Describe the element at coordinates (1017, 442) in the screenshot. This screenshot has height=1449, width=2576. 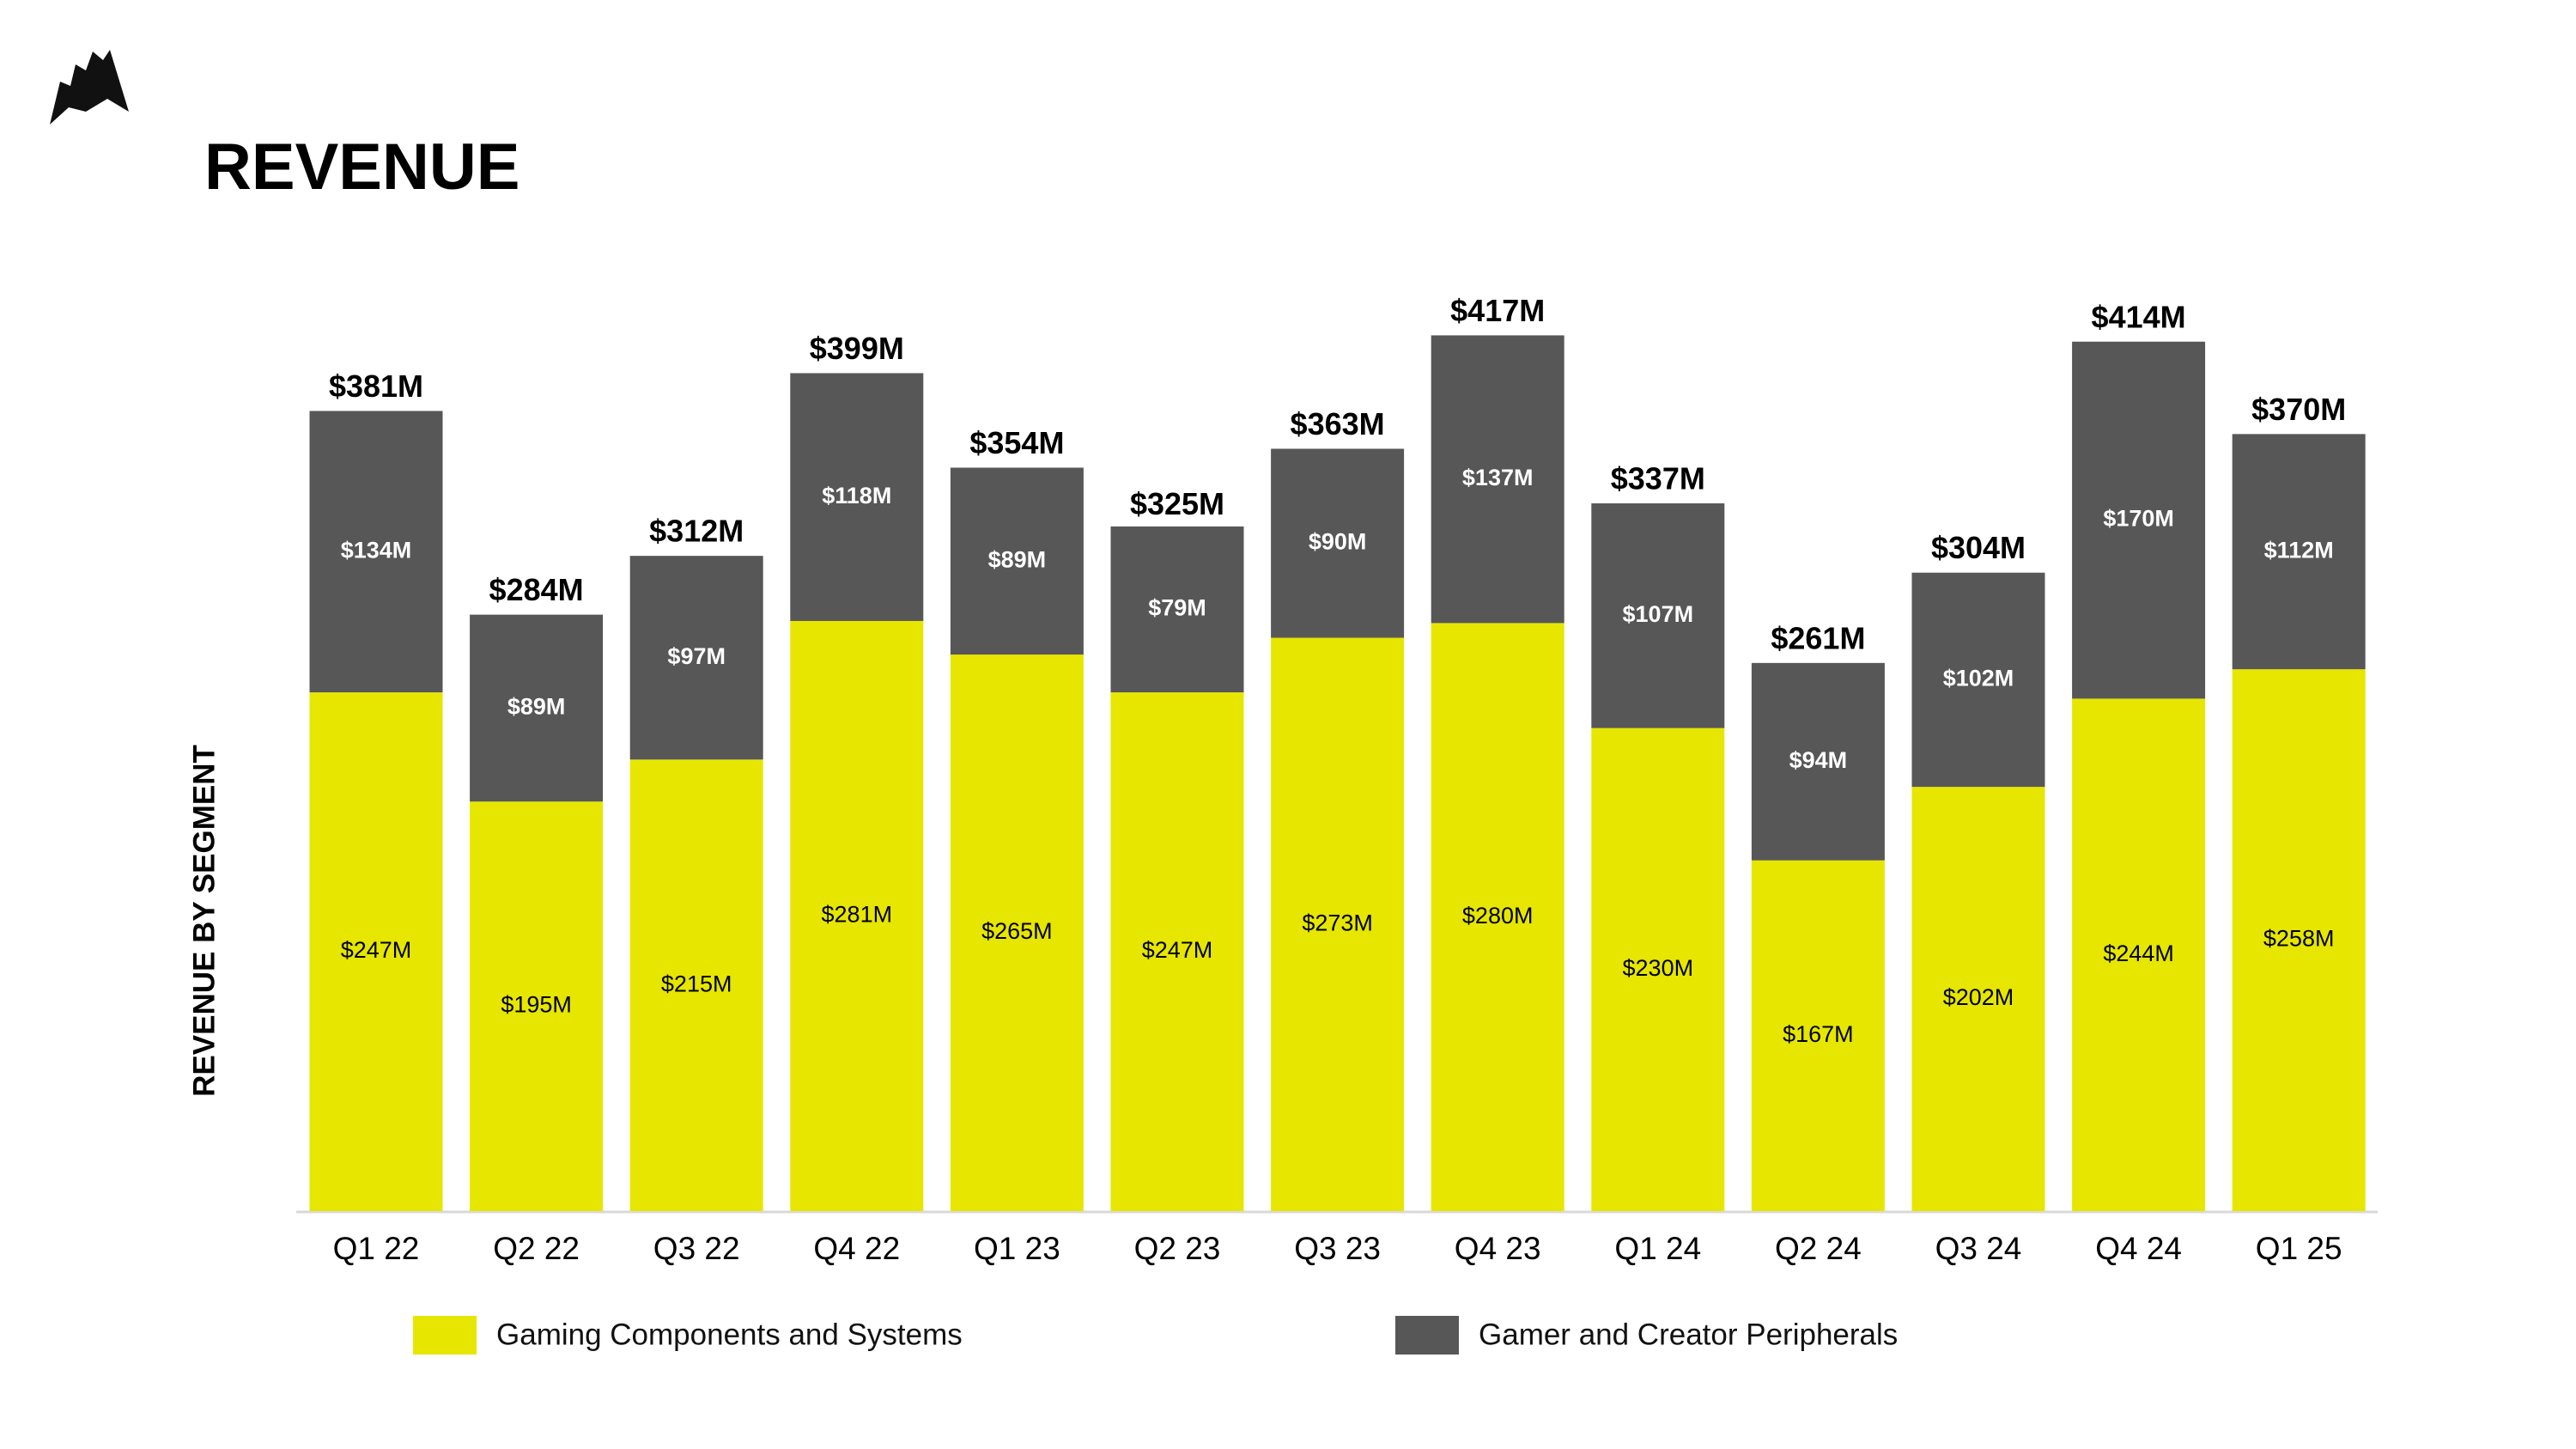
I see `total-label: $354M` at that location.